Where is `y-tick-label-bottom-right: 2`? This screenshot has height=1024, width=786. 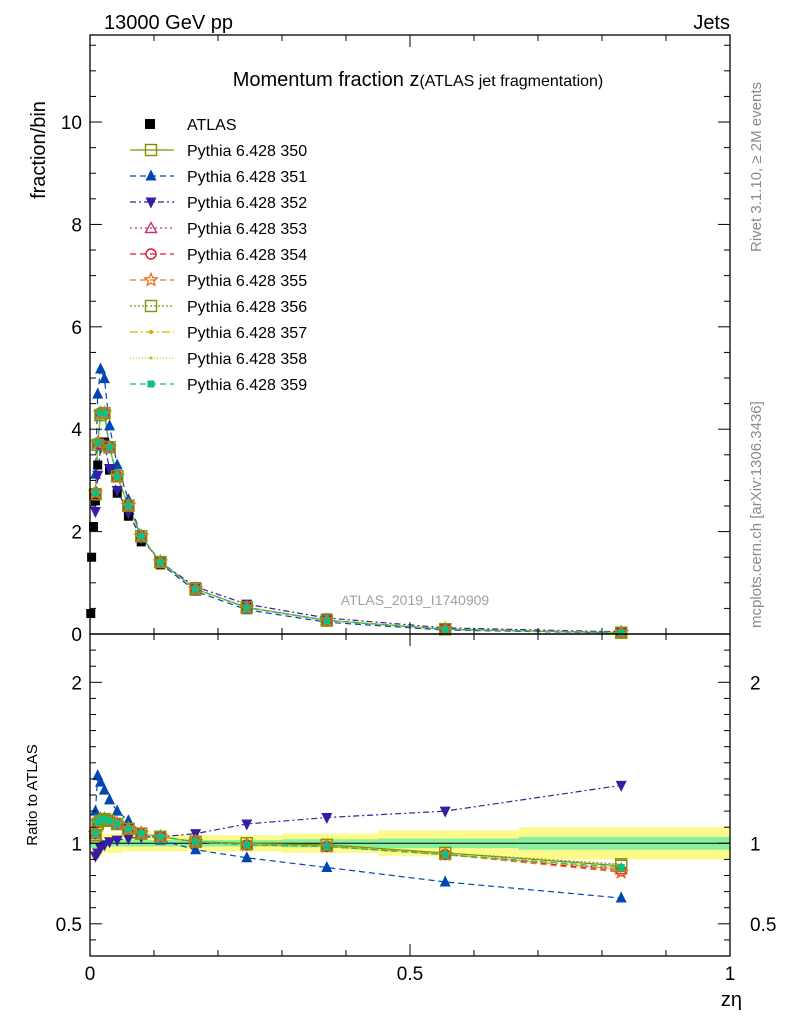
y-tick-label-bottom-right: 2 is located at coordinates (755, 683).